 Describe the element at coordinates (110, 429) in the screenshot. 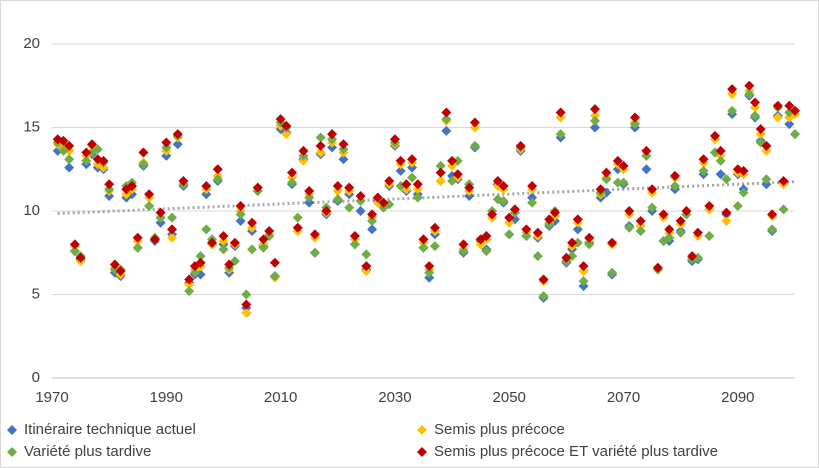

I see `legend-label: Itinéraire technique actuel` at that location.